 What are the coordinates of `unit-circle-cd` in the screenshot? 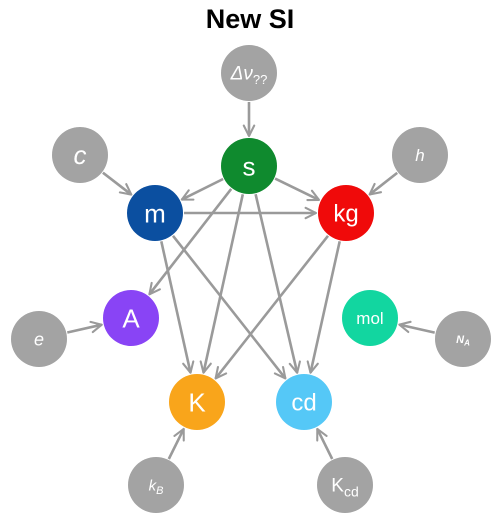 It's located at (304, 402).